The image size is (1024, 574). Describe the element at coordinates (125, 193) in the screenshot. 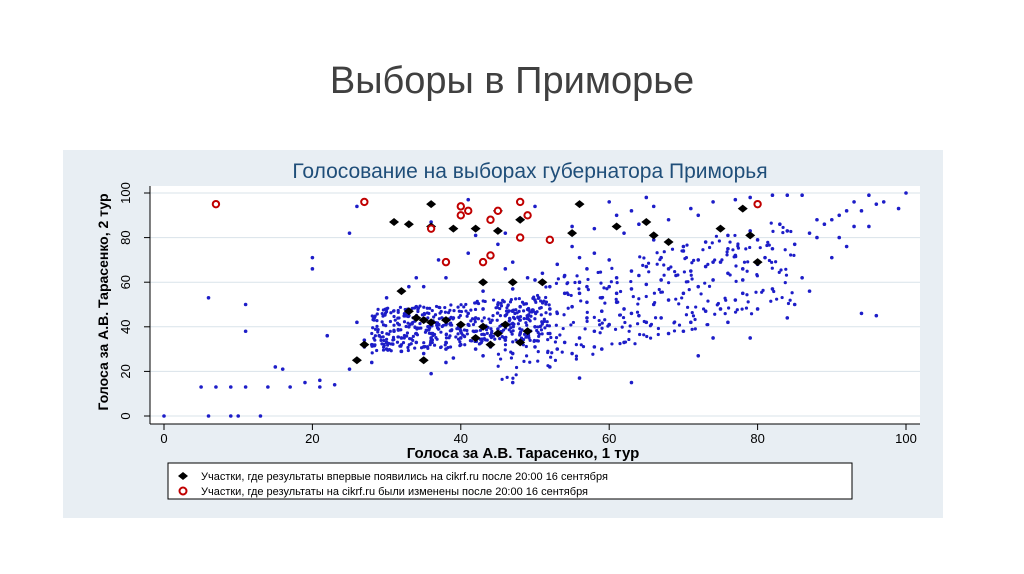

I see `y-tick-label: 100` at that location.